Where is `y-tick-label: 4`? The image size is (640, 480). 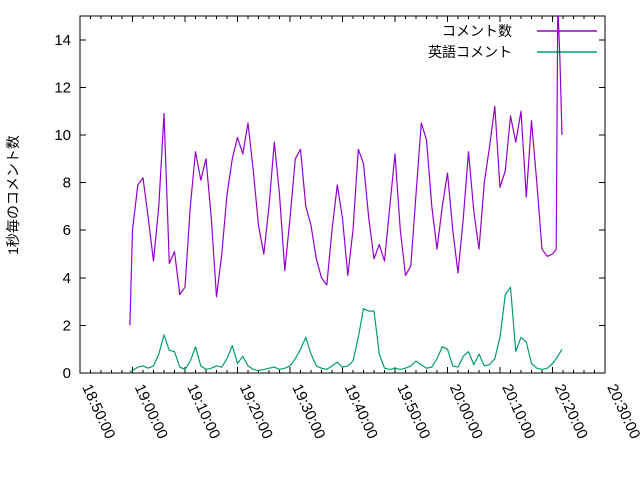
y-tick-label: 4 is located at coordinates (67, 278).